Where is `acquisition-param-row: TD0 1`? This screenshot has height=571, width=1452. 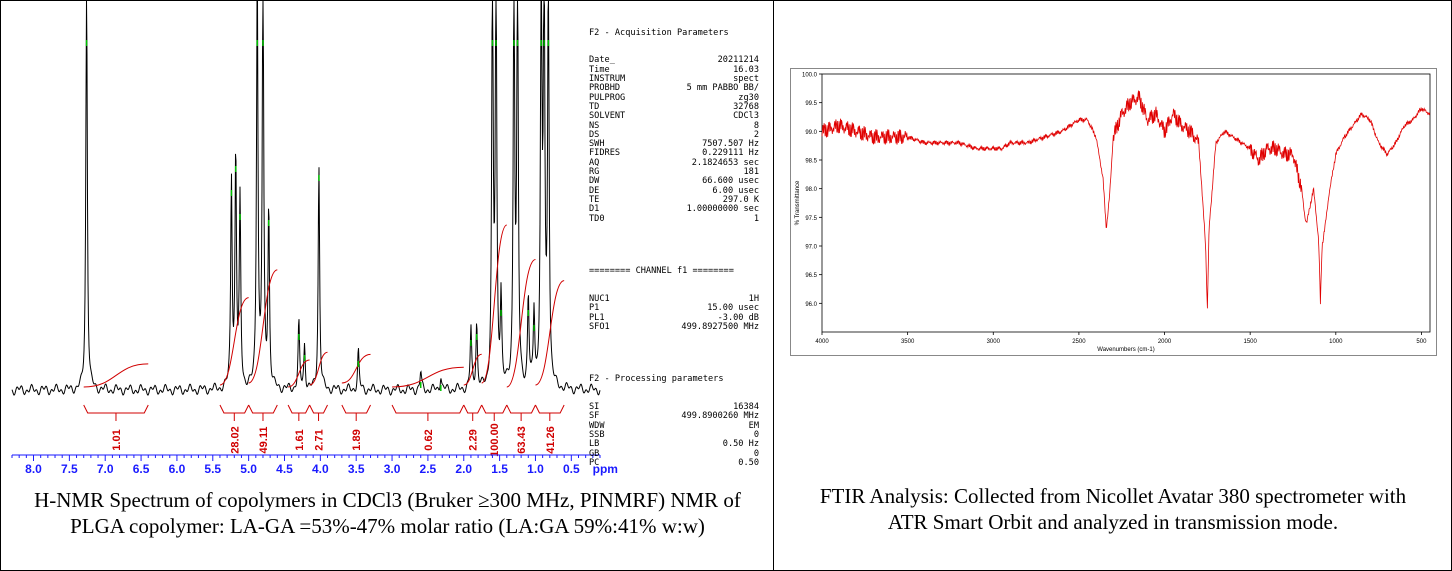
acquisition-param-row: TD0 1 is located at coordinates (674, 218).